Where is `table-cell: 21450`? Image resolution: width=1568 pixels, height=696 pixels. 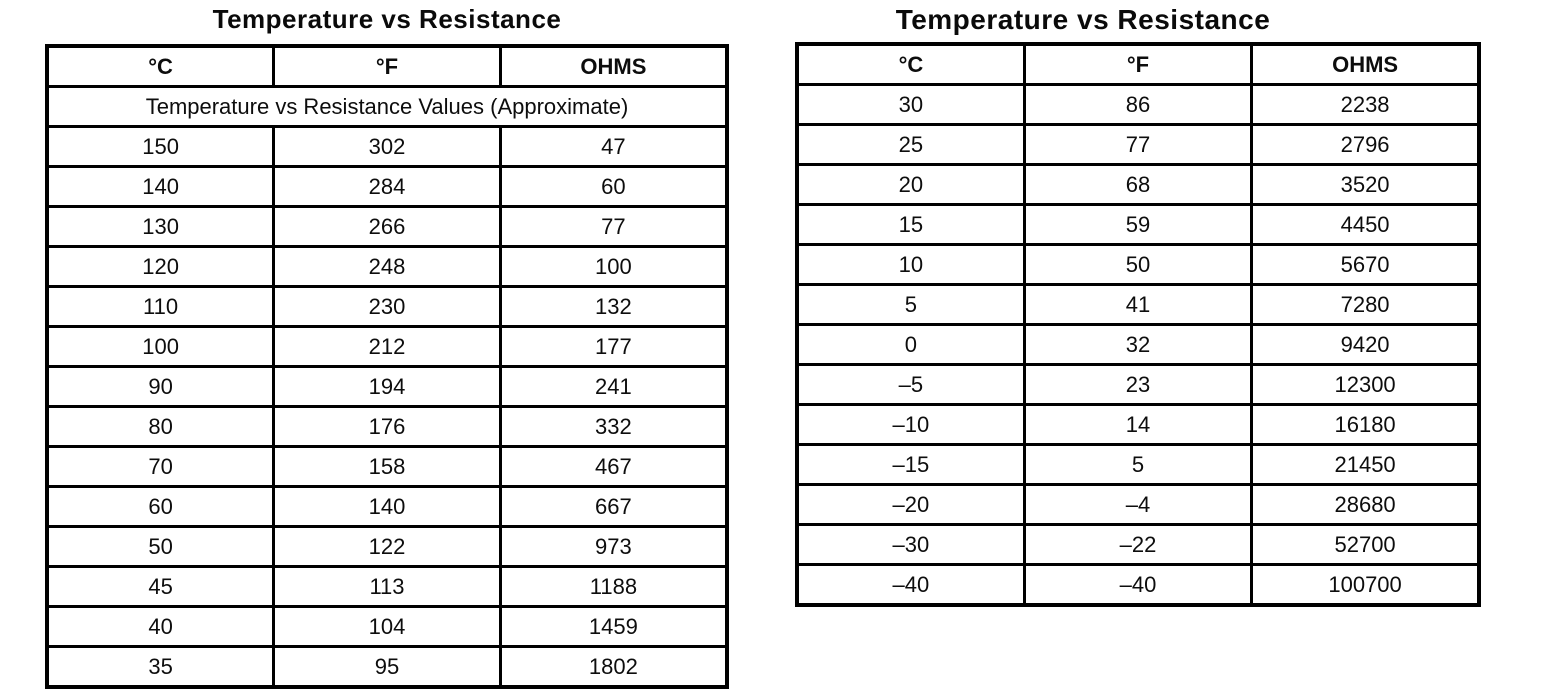 table-cell: 21450 is located at coordinates (1365, 464).